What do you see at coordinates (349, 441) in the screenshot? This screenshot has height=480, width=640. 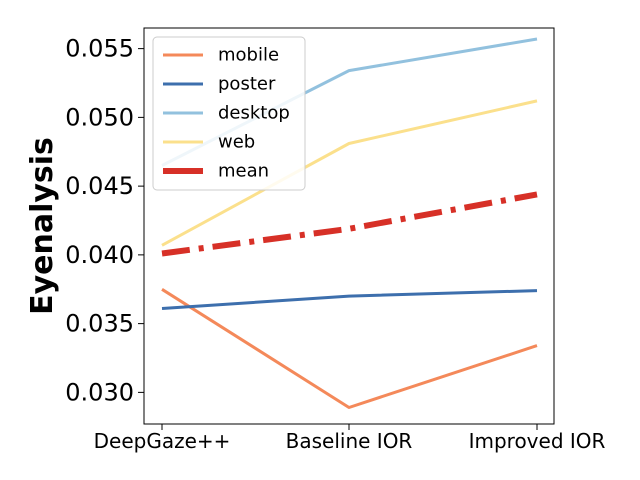 I see `x-tick-label: Baseline IOR` at bounding box center [349, 441].